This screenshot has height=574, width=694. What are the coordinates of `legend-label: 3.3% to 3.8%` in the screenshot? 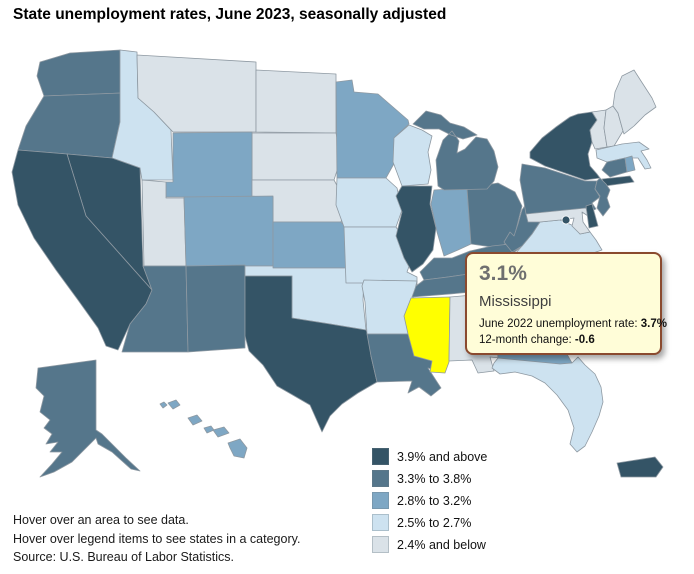 It's located at (434, 478).